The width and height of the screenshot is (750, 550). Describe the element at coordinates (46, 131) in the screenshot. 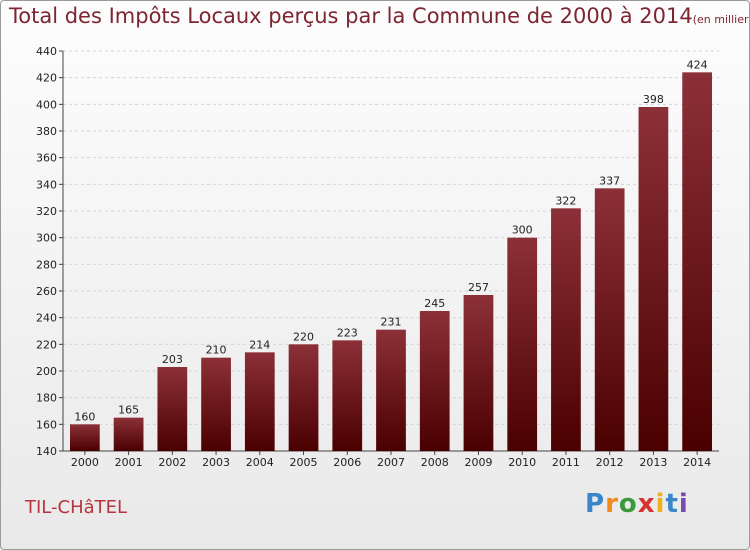

I see `y-tick-label: 380` at that location.